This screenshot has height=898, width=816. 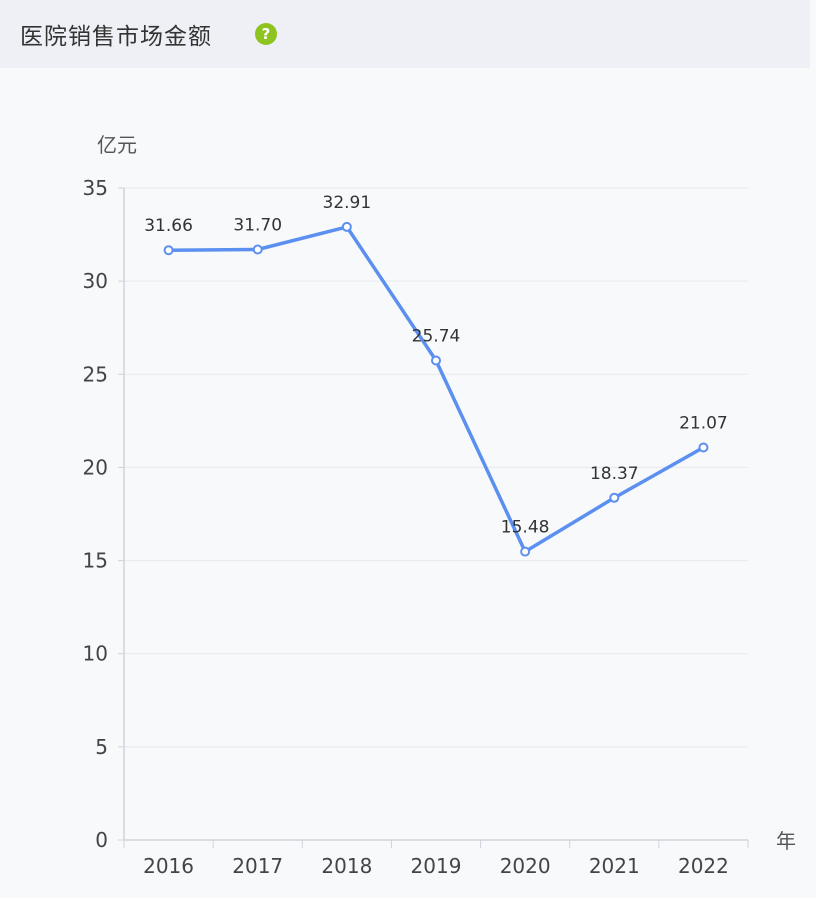 What do you see at coordinates (525, 866) in the screenshot?
I see `x-tick-label: 2020` at bounding box center [525, 866].